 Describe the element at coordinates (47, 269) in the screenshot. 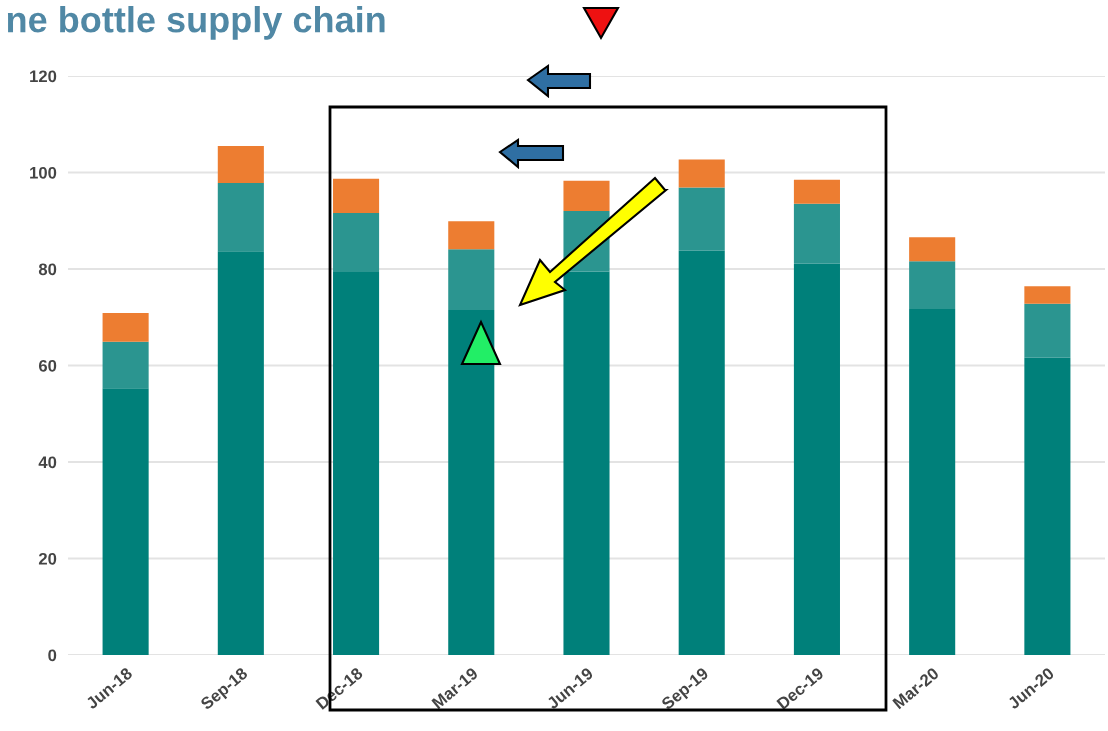

I see `y-tick-label: 80` at that location.